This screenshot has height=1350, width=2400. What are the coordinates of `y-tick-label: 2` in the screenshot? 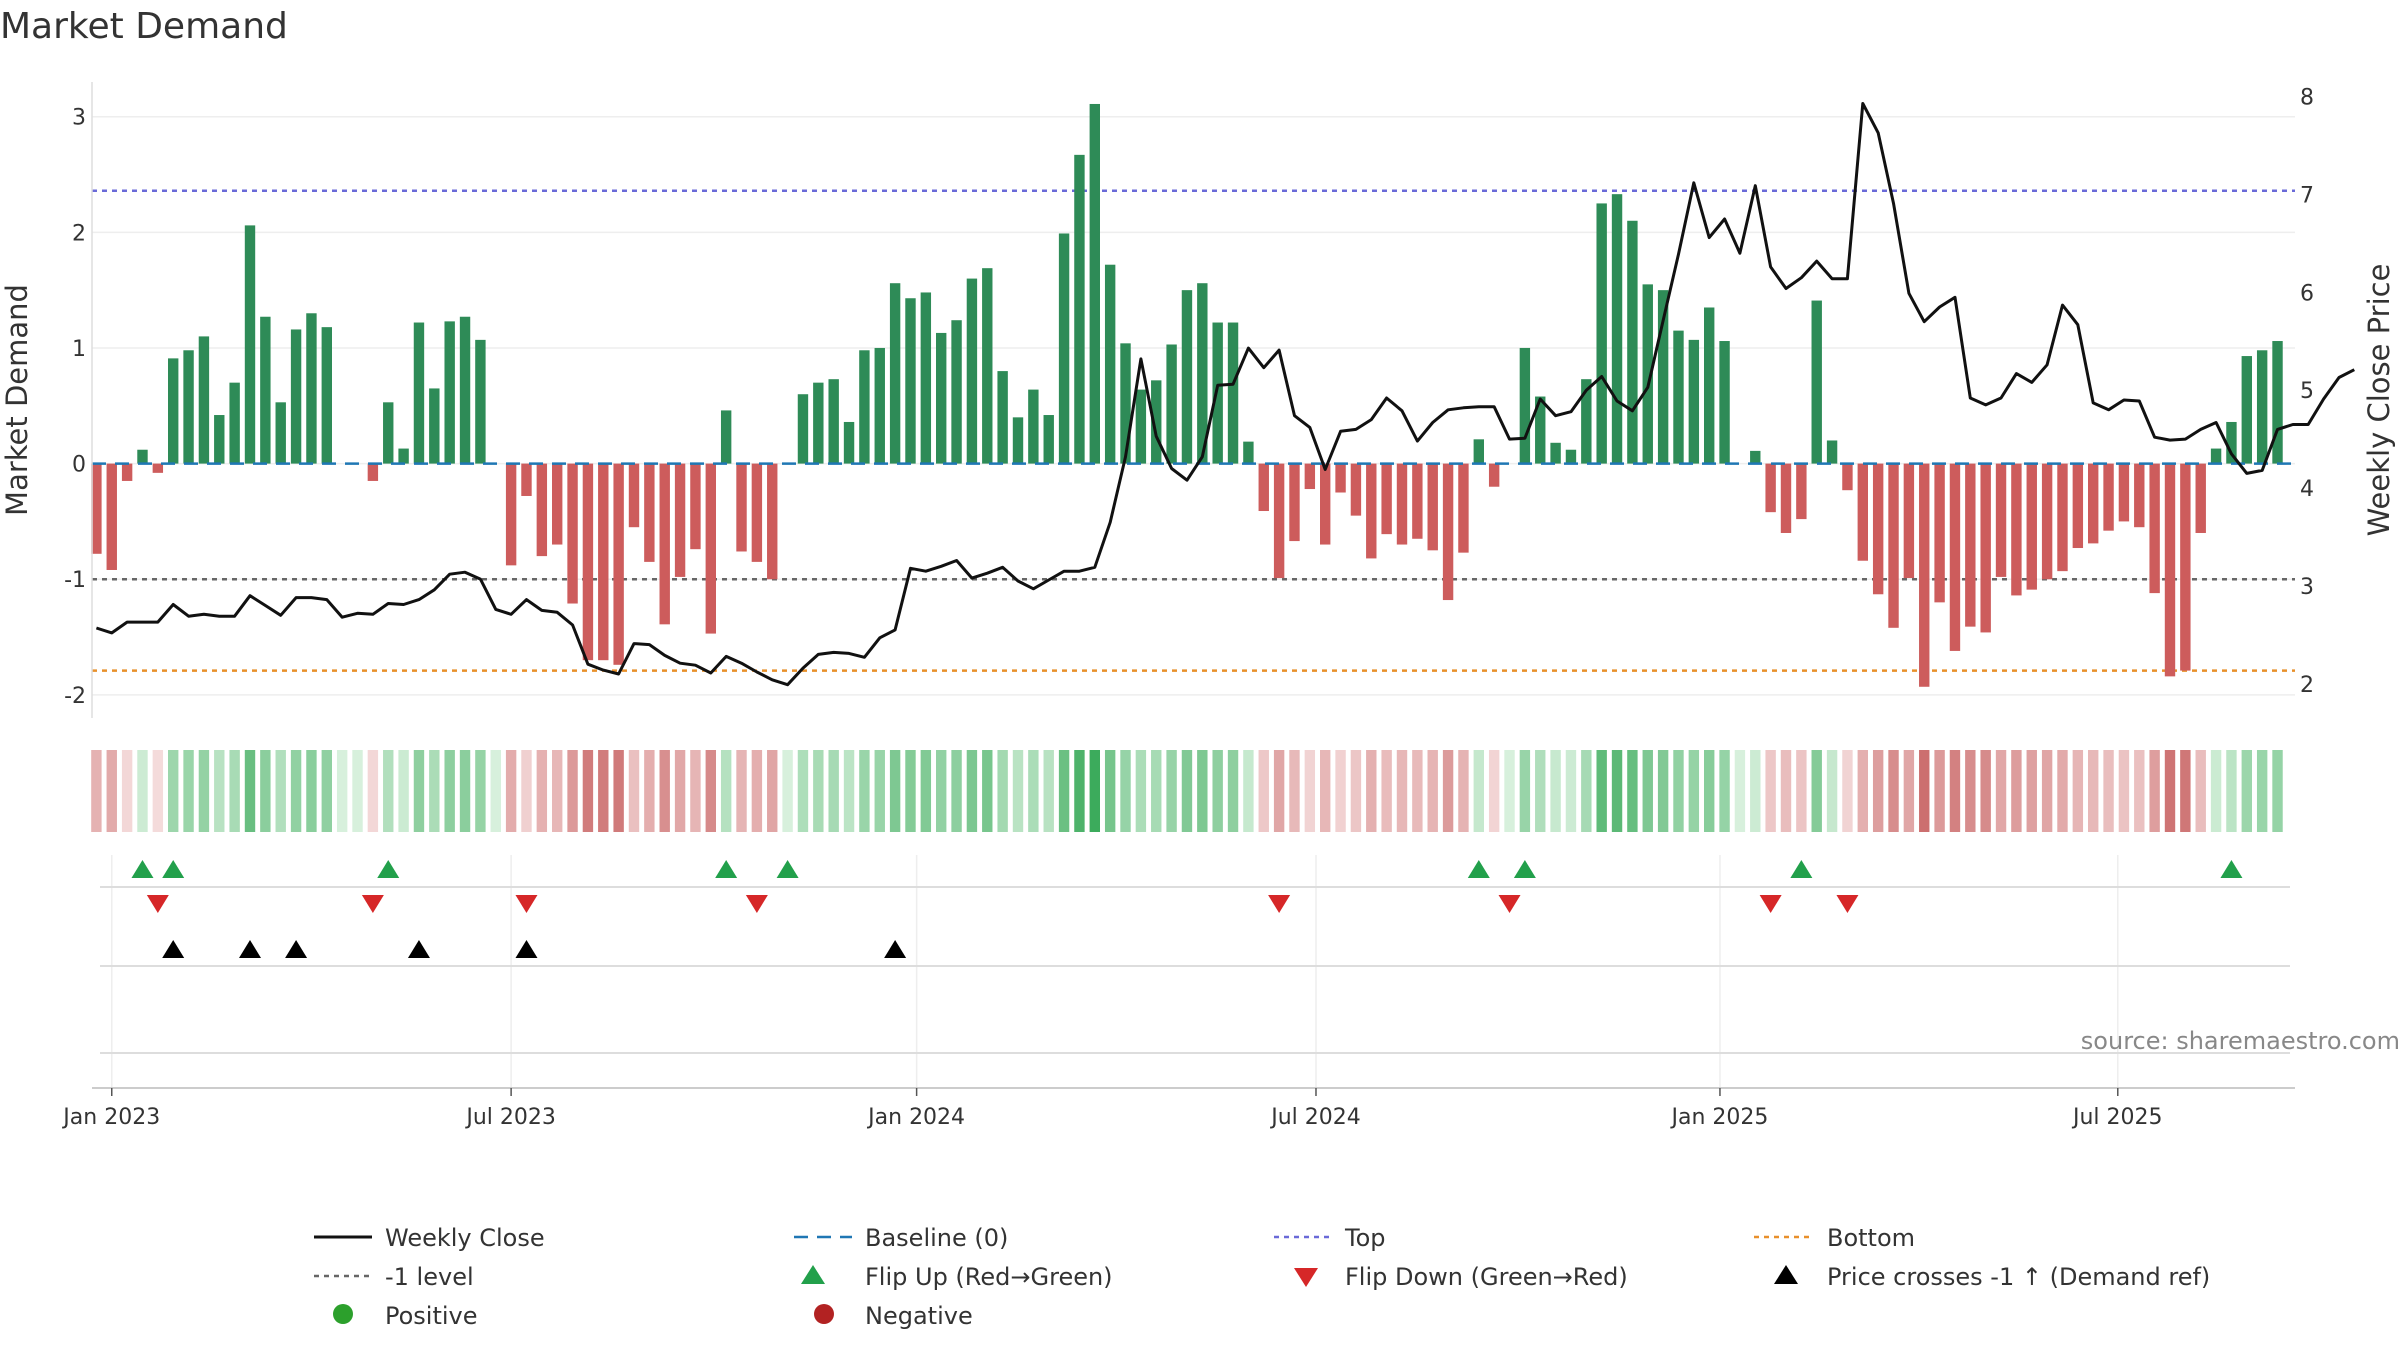 It's located at (79, 233).